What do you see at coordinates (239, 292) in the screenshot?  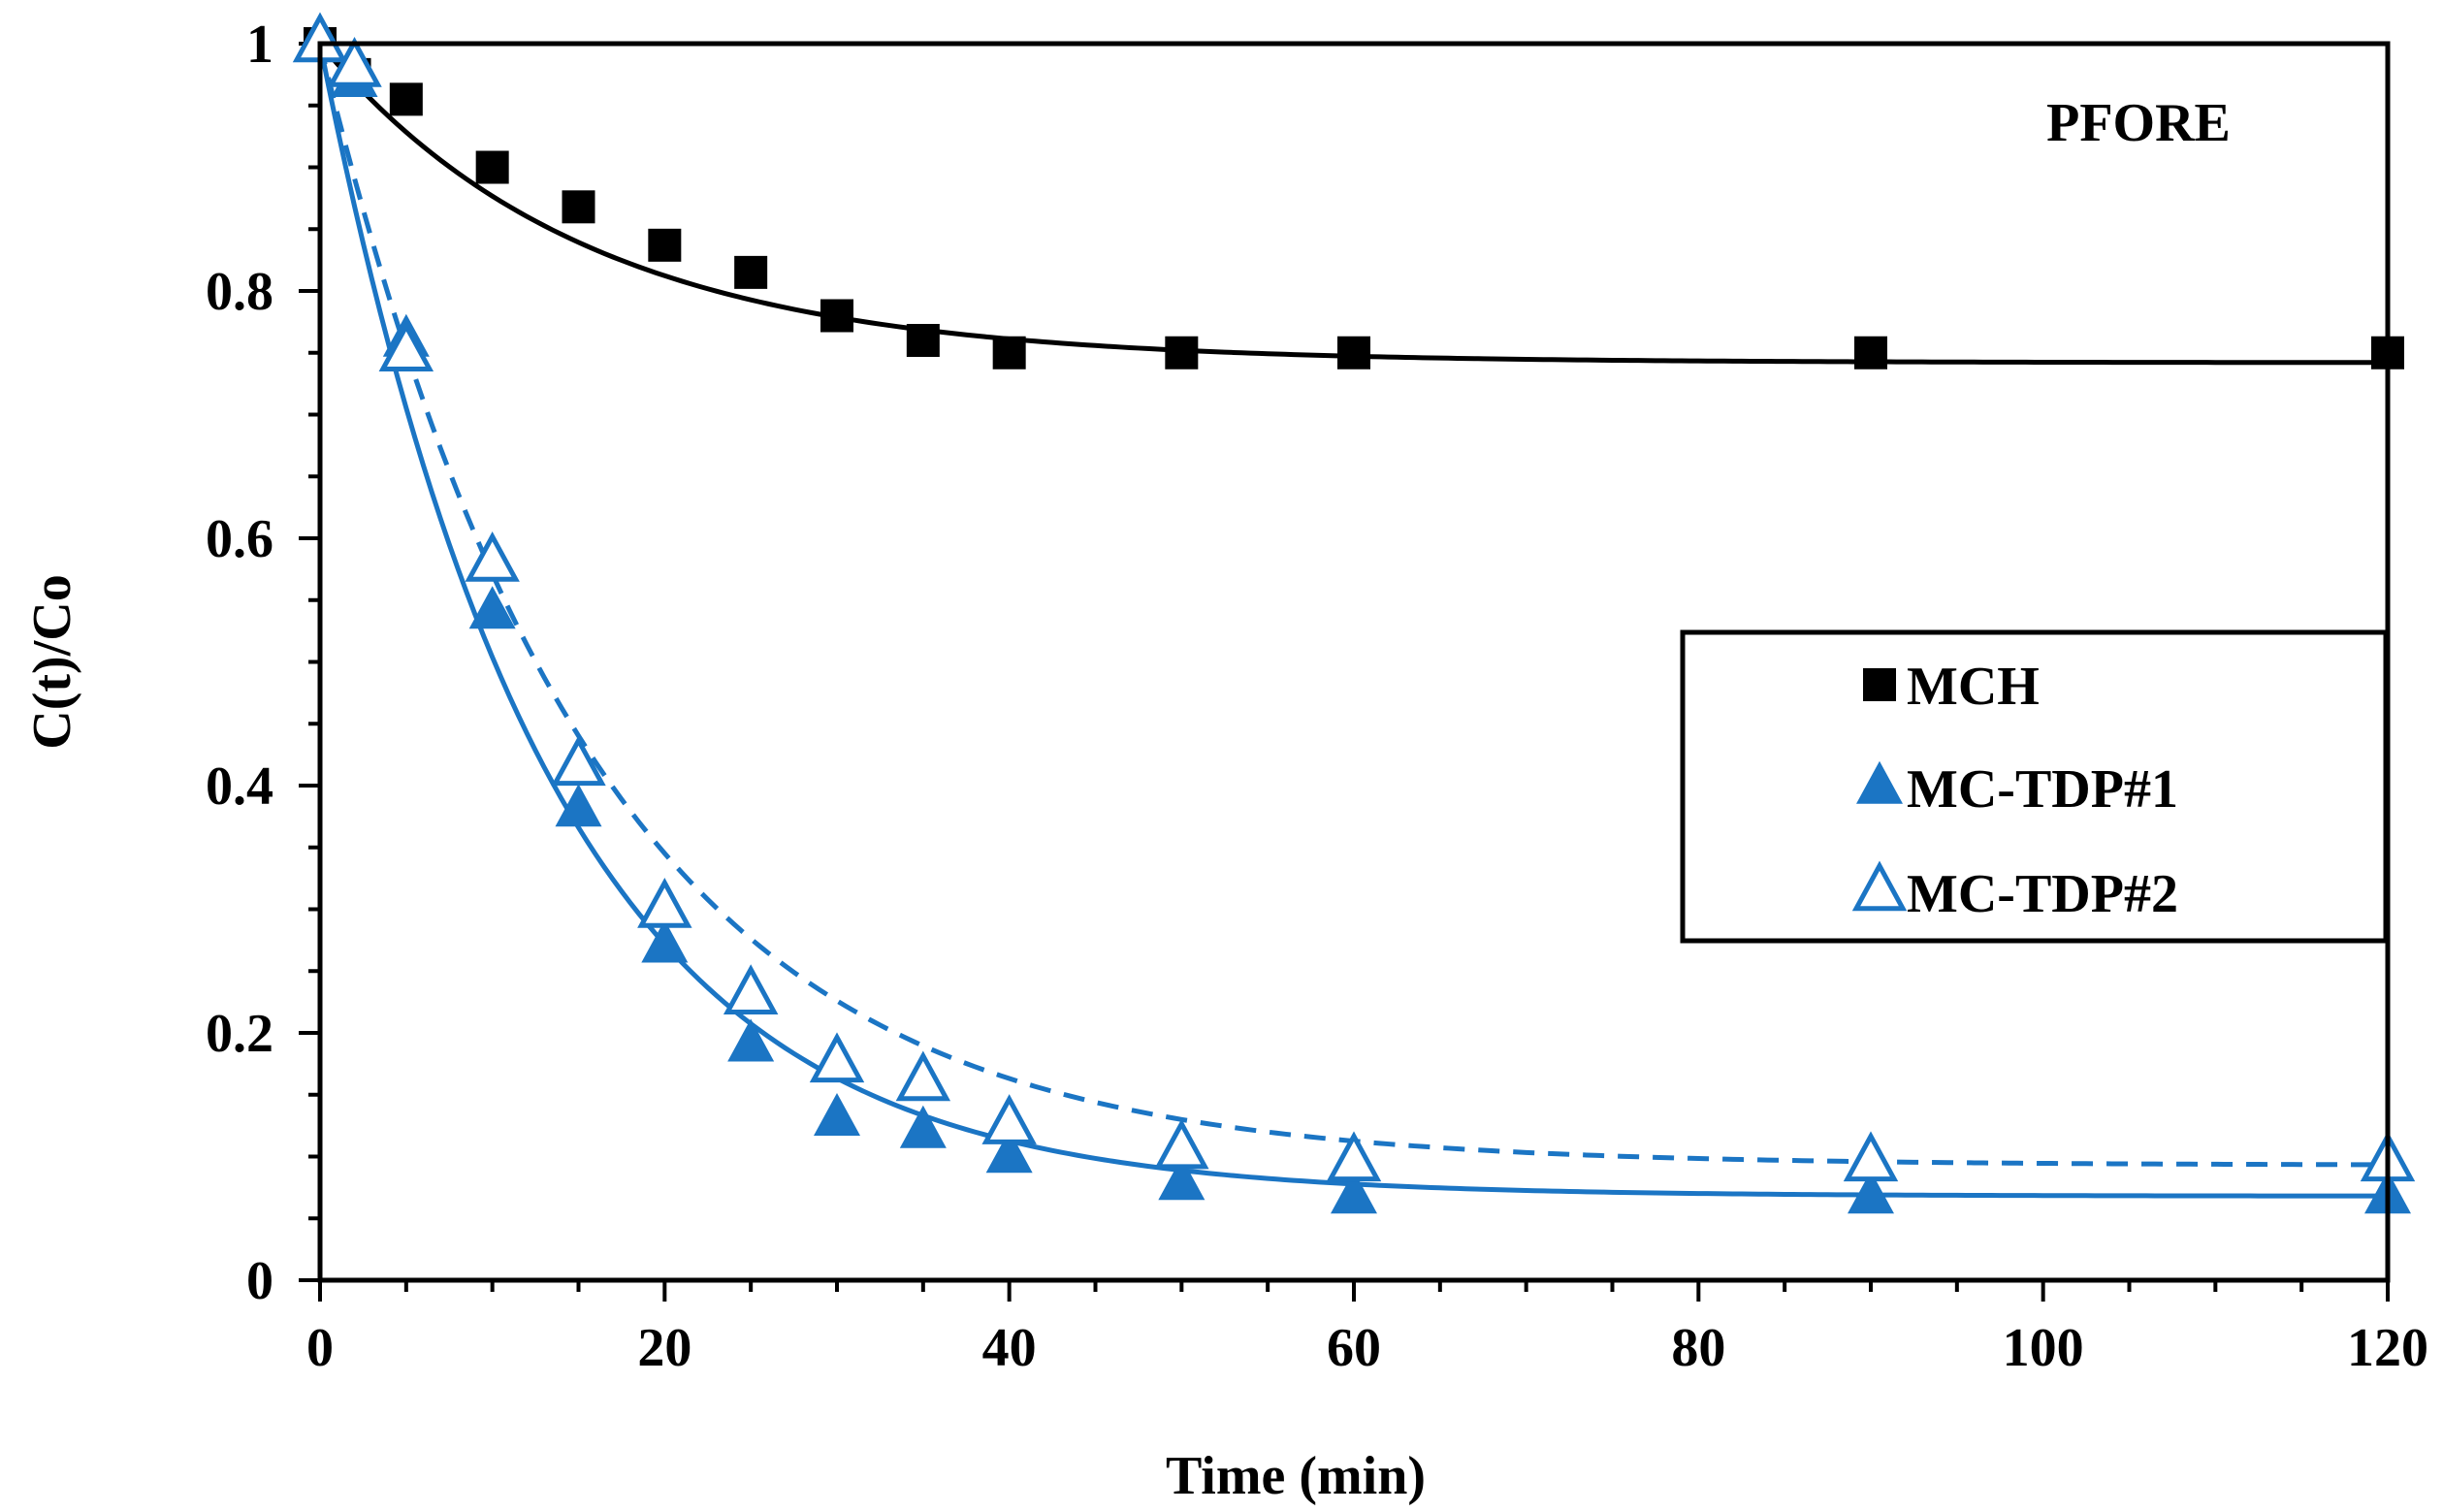 I see `y-tick-label: 0.8` at bounding box center [239, 292].